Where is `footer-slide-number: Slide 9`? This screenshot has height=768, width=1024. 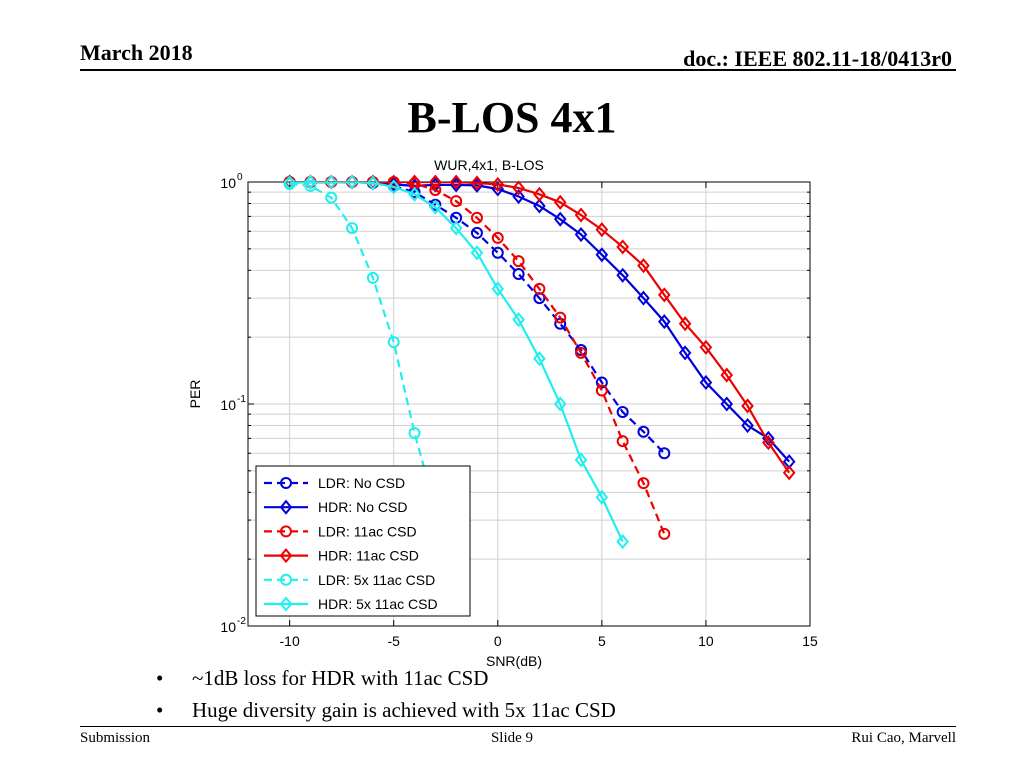
footer-slide-number: Slide 9 is located at coordinates (512, 738).